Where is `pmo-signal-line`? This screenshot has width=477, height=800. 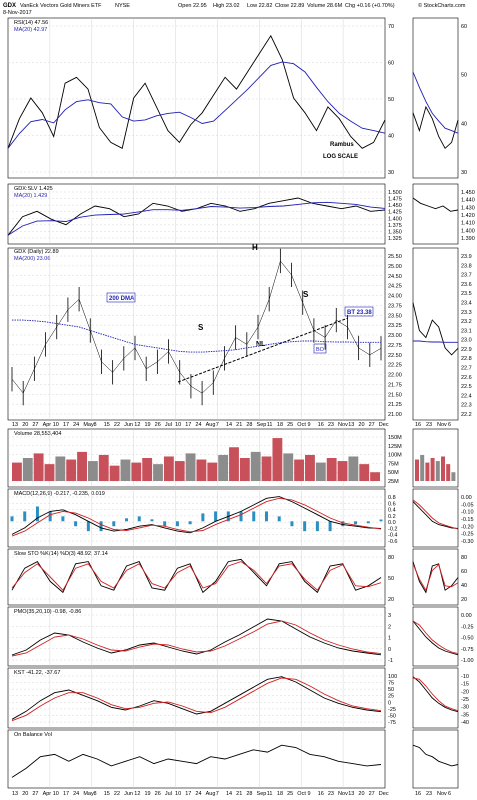
pmo-signal-line is located at coordinates (196, 638).